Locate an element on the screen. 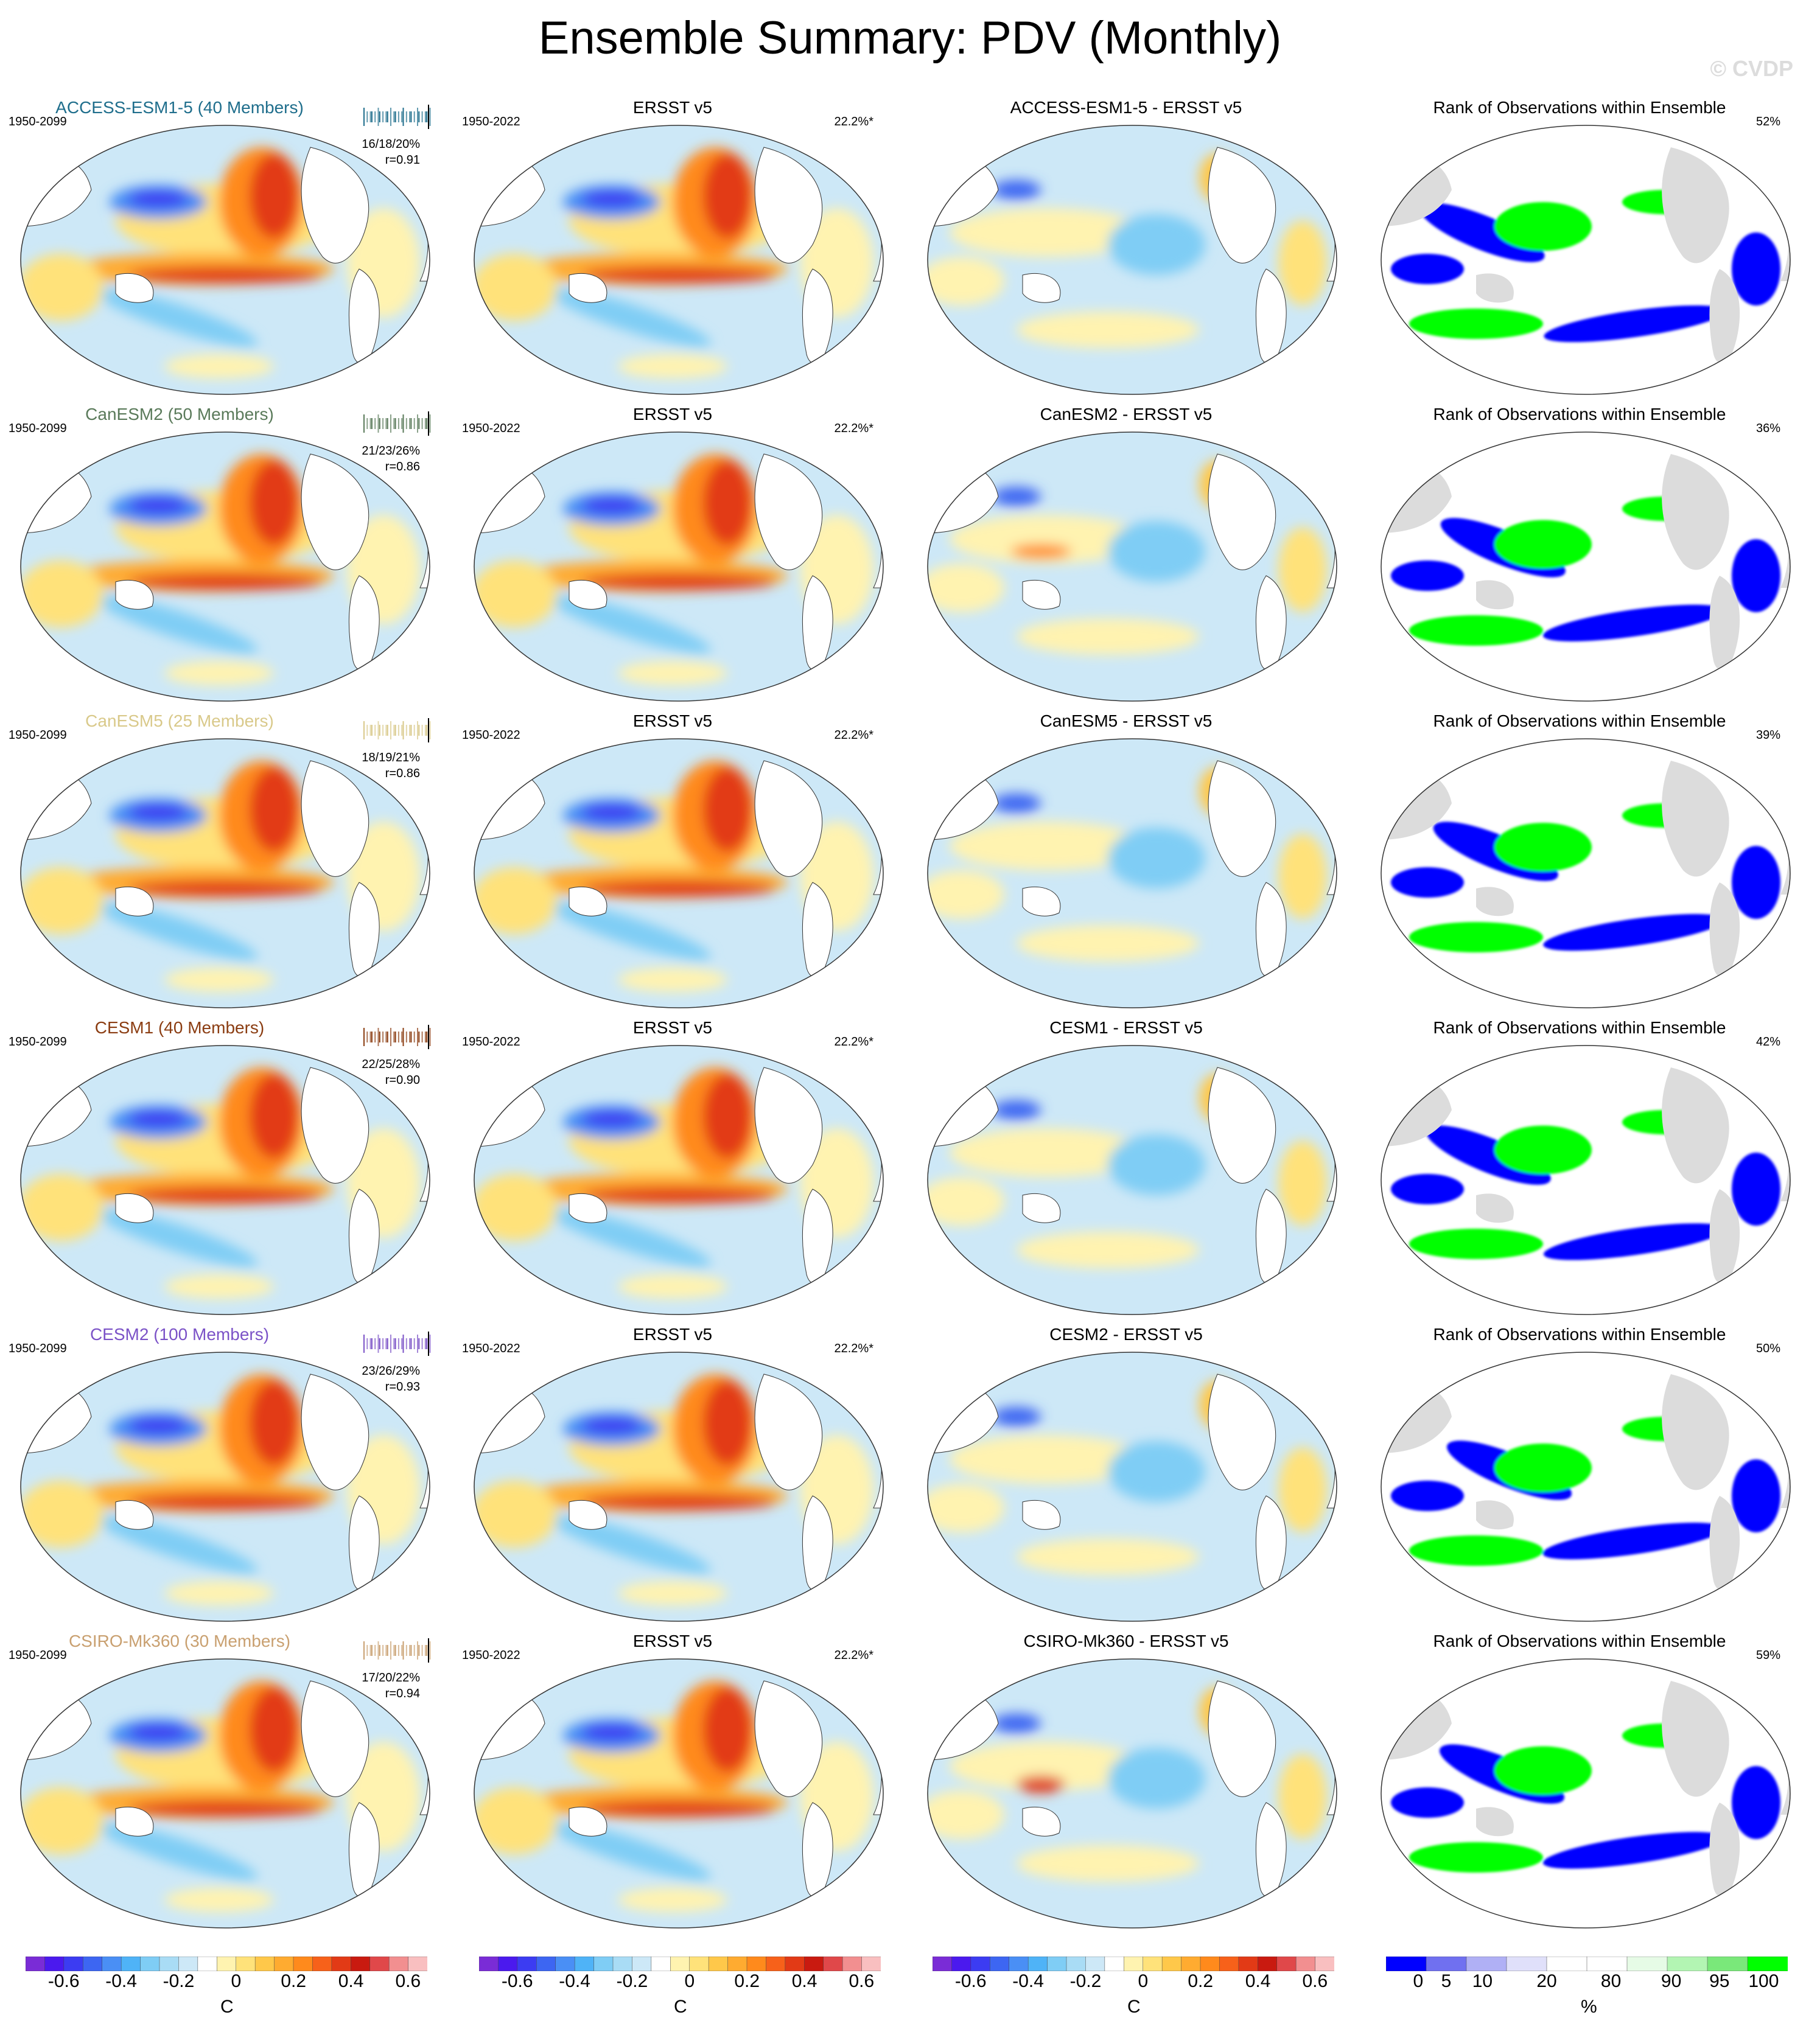 The height and width of the screenshot is (2018, 1820). colorbar-swatches is located at coordinates (1587, 1964).